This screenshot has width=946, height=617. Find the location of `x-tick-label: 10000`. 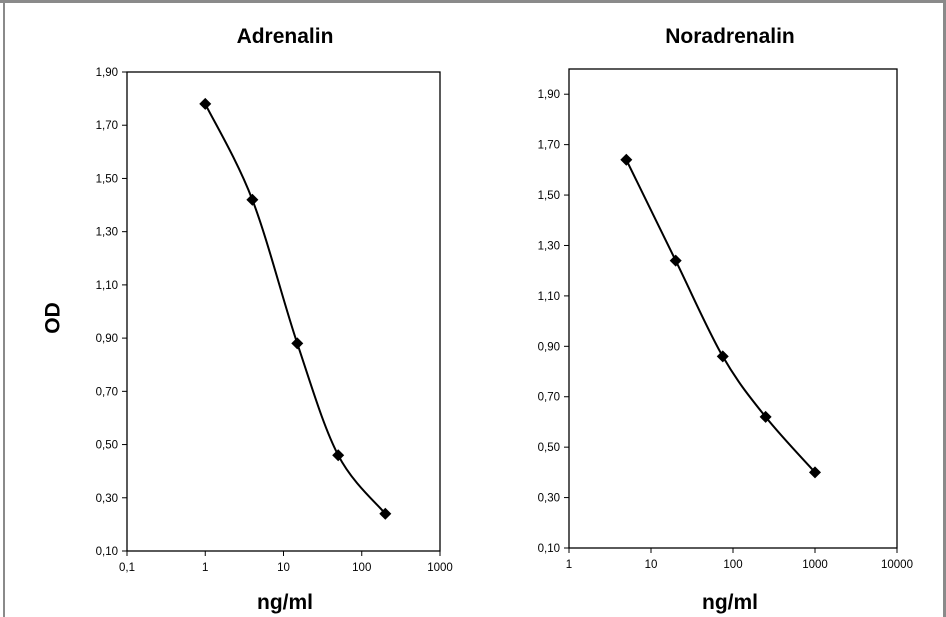

x-tick-label: 10000 is located at coordinates (897, 565).